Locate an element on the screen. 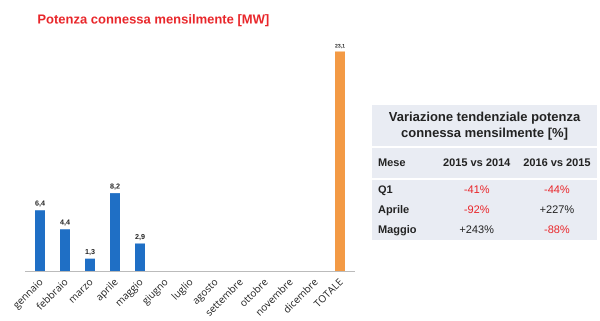 The image size is (600, 321). text: -92% is located at coordinates (477, 210).